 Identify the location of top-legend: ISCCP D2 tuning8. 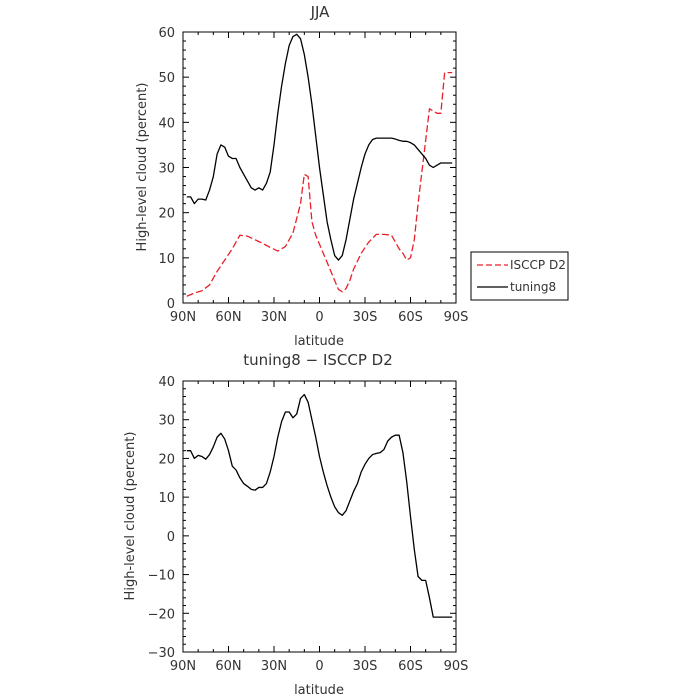
(519, 276).